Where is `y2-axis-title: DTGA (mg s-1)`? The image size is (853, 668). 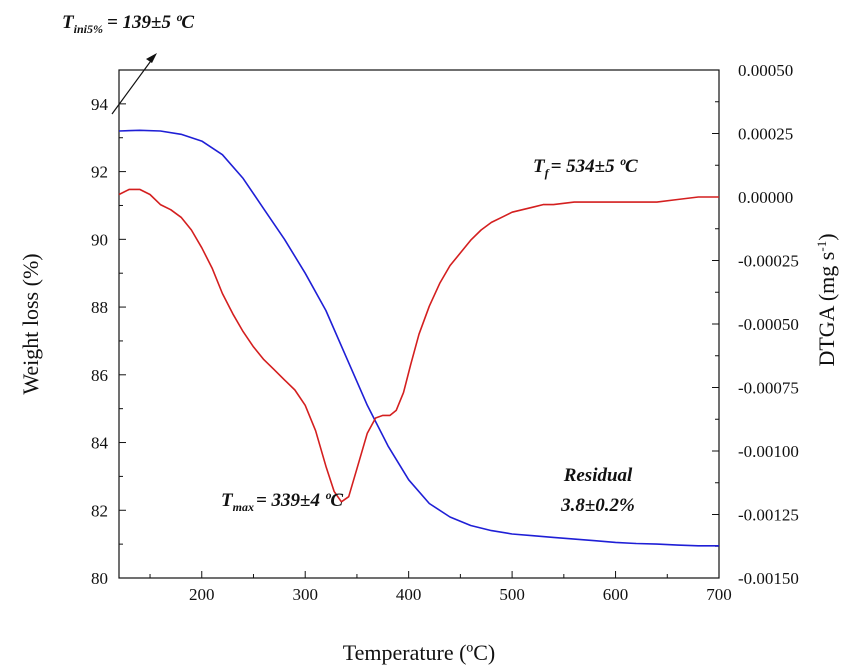 y2-axis-title: DTGA (mg s-1) is located at coordinates (826, 299).